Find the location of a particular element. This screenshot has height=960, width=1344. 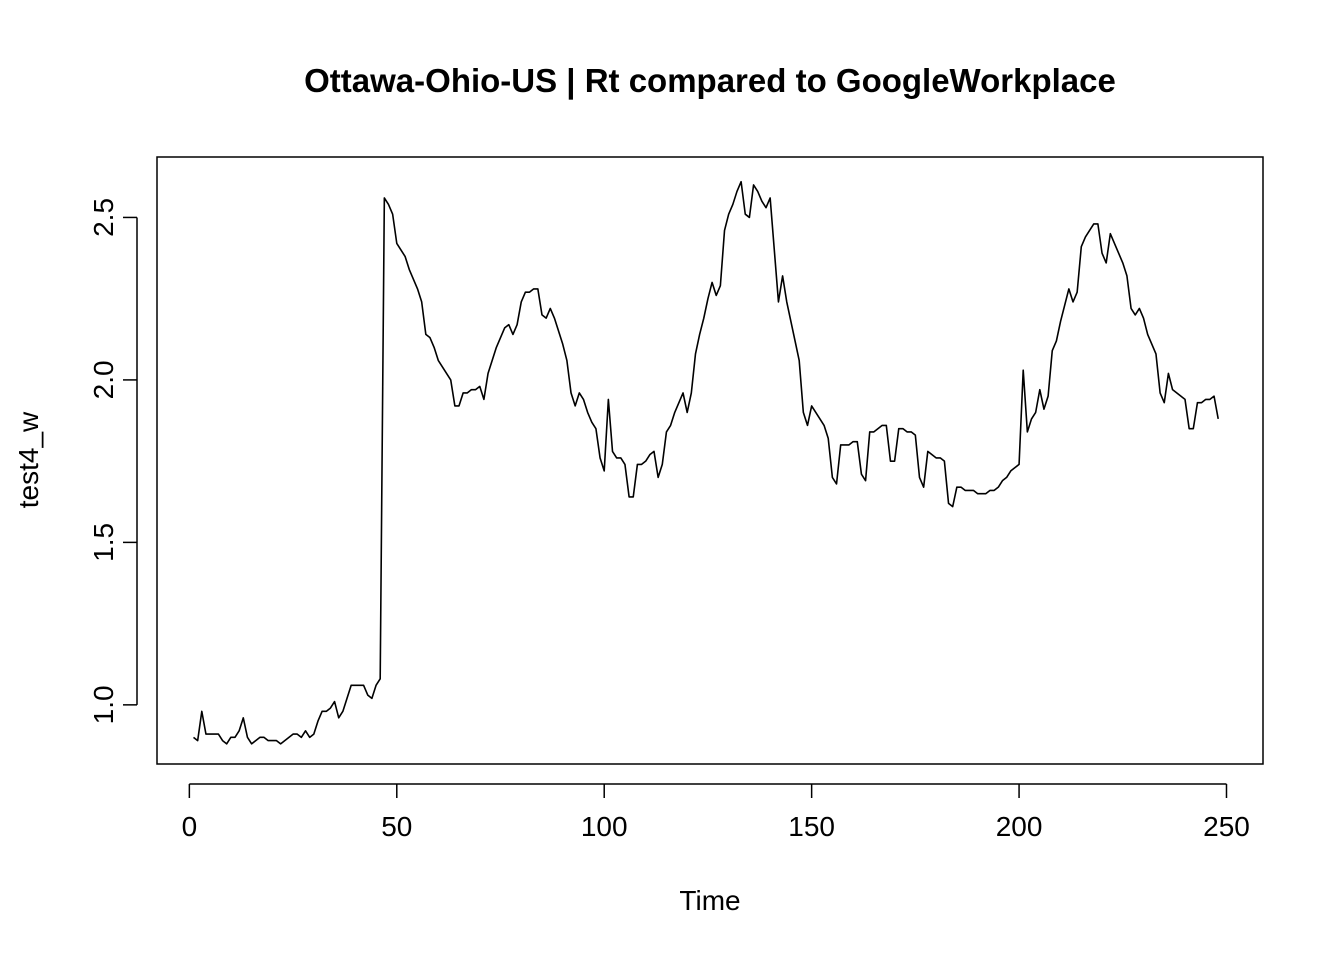

y-tick-label: 2.5 is located at coordinates (103, 217).